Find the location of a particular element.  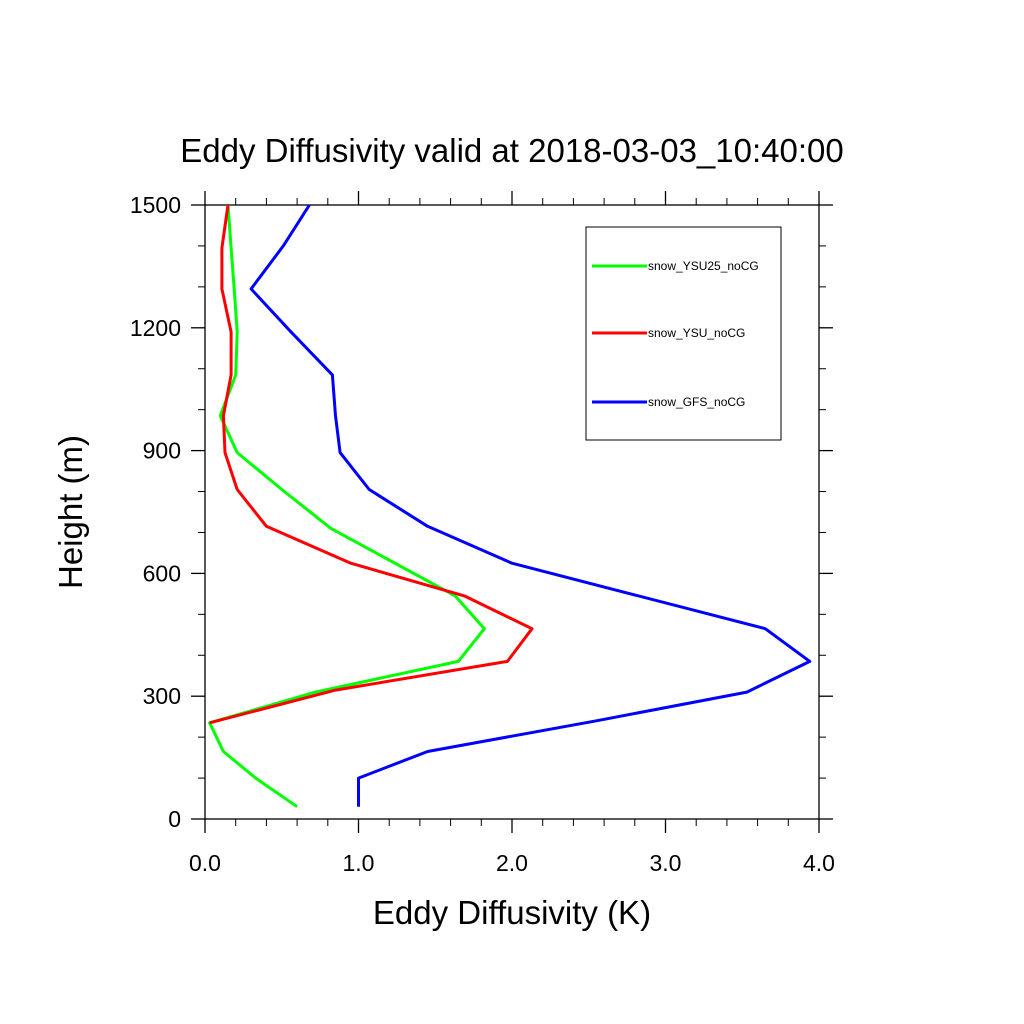

y-tick-label: 1500 is located at coordinates (155, 205).